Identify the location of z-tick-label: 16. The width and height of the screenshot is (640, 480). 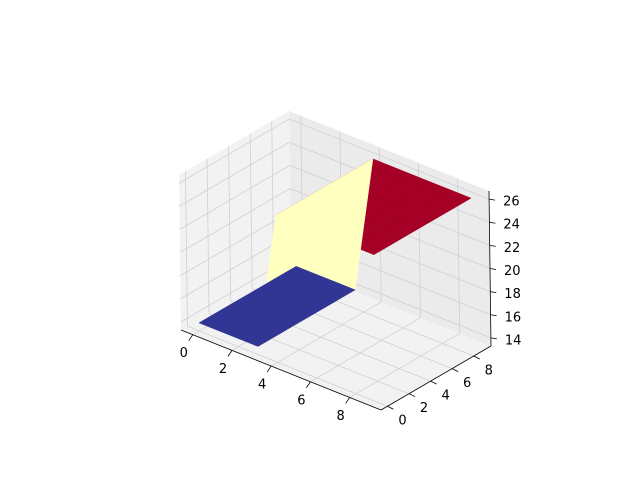
(513, 317).